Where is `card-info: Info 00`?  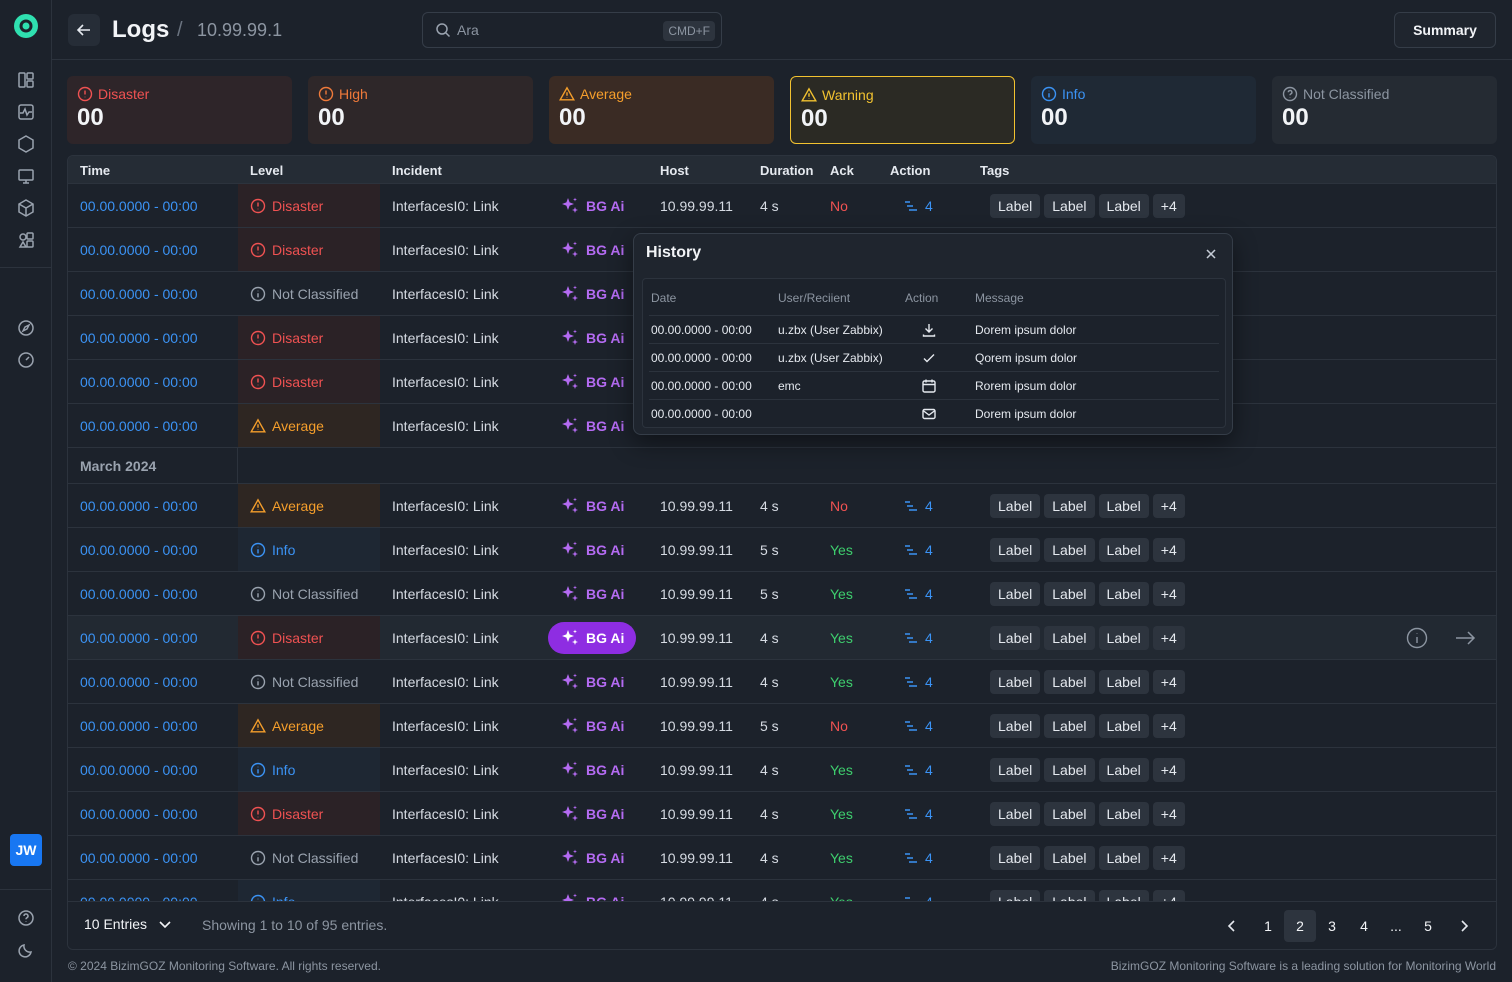 card-info: Info 00 is located at coordinates (1143, 110).